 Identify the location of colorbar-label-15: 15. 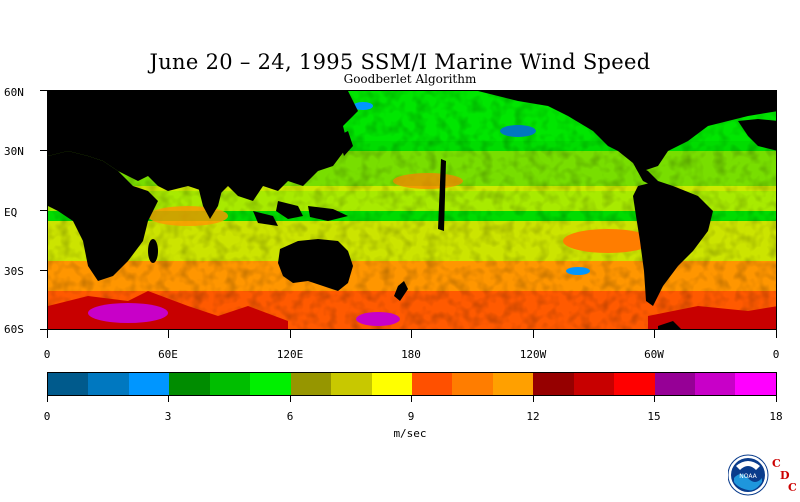
(654, 416).